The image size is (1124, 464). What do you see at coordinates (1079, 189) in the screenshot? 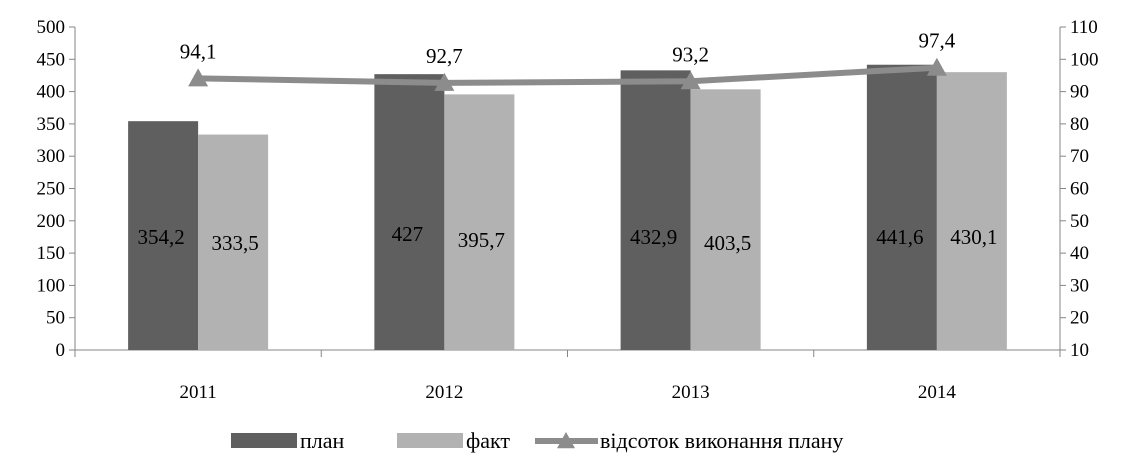
I see `right-tick-label: 60` at bounding box center [1079, 189].